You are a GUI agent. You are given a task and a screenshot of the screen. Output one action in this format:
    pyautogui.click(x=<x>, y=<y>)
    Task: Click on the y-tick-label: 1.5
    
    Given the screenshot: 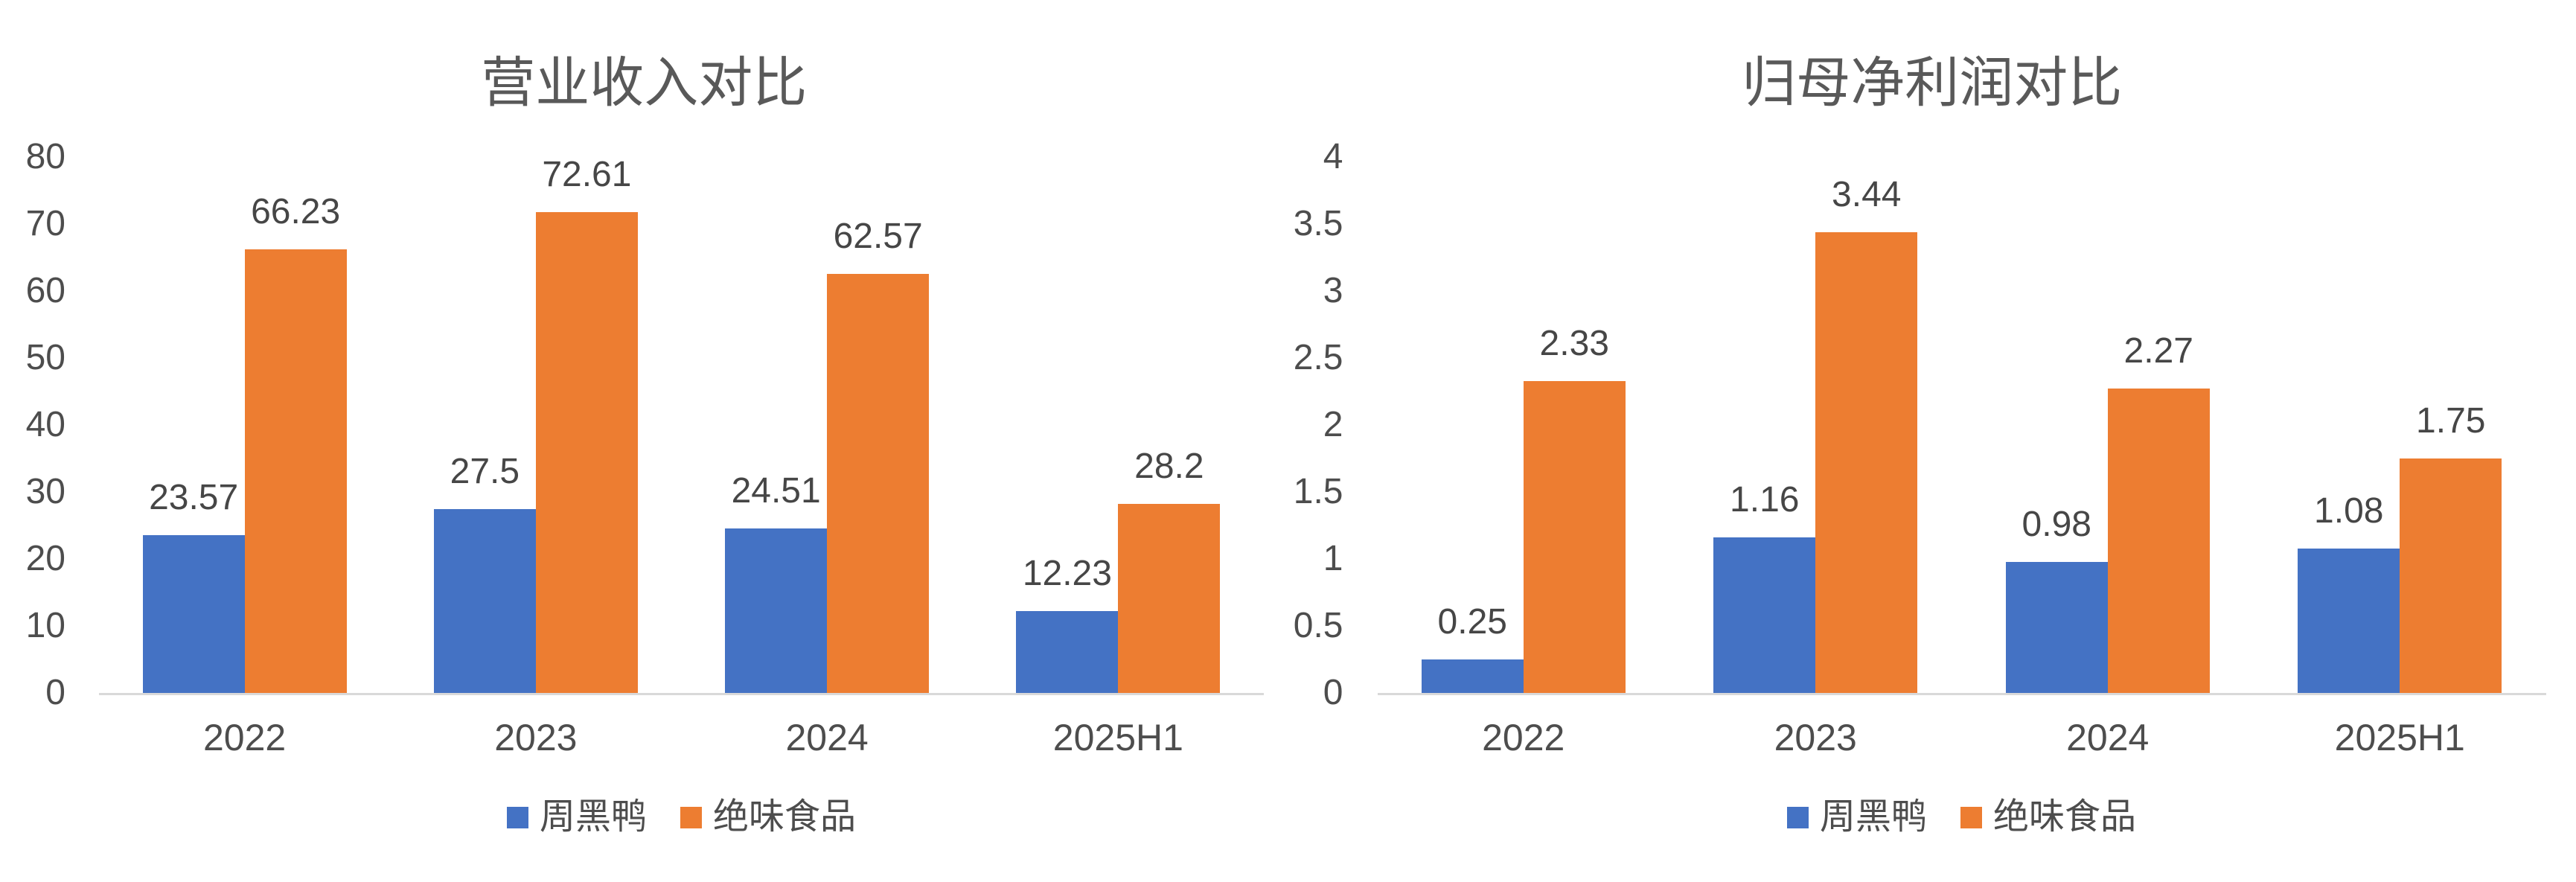 What is the action you would take?
    pyautogui.click(x=1318, y=491)
    